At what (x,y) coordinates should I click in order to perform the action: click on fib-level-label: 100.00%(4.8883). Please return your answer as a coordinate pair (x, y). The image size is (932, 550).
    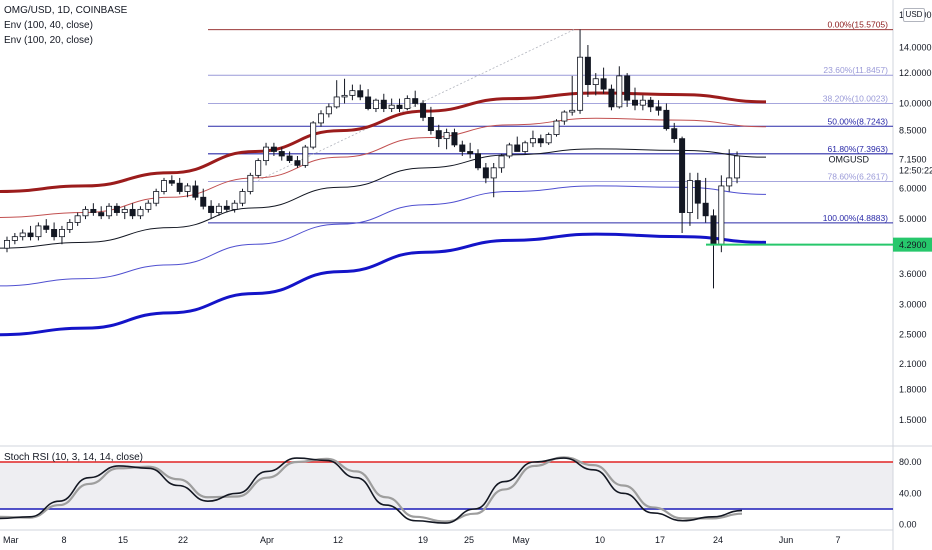
    Looking at the image, I should click on (855, 218).